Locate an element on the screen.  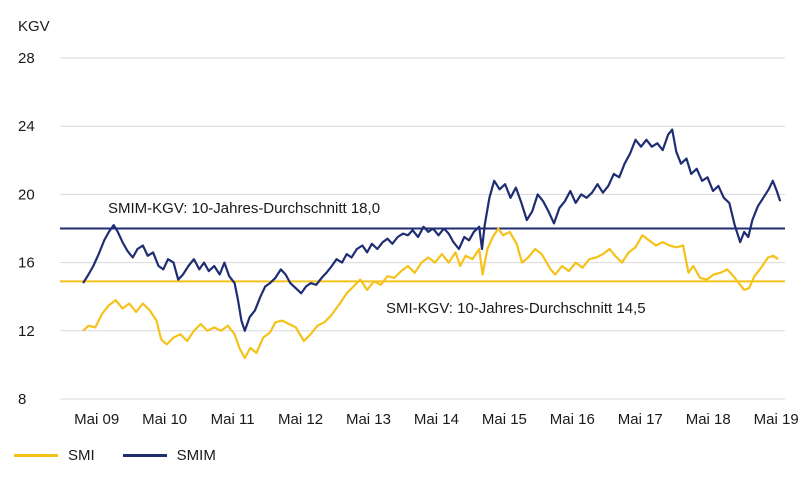
x-tick-label: Mai 17 is located at coordinates (640, 419).